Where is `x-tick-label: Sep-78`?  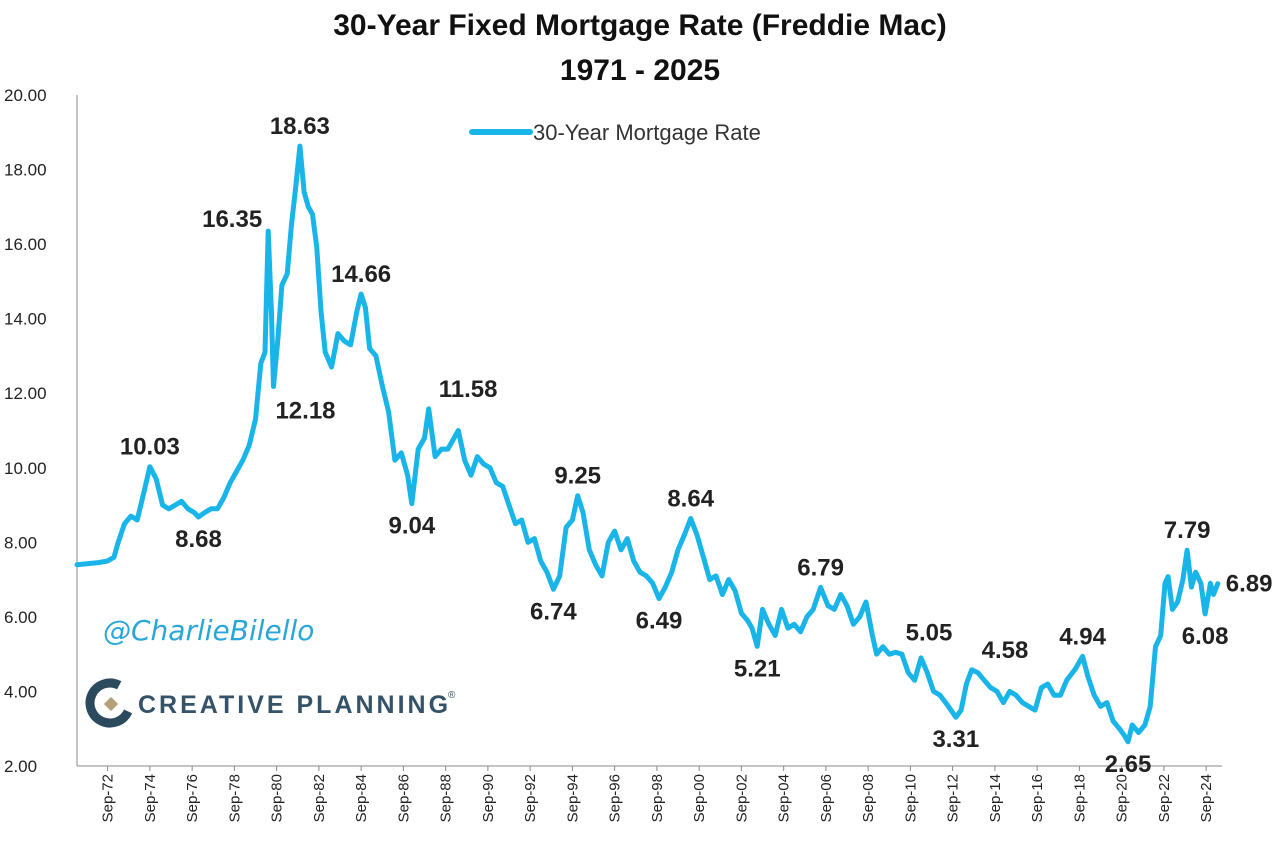 x-tick-label: Sep-78 is located at coordinates (234, 798).